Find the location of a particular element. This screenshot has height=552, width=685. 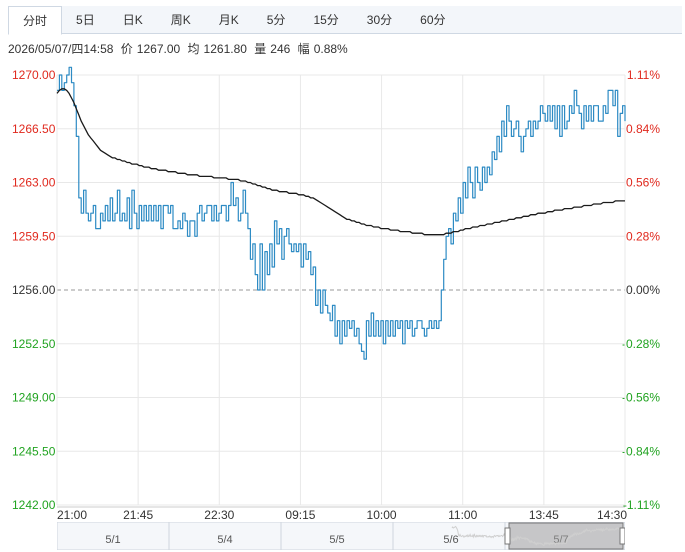

y-tick-label: 1266.50 is located at coordinates (34, 129).